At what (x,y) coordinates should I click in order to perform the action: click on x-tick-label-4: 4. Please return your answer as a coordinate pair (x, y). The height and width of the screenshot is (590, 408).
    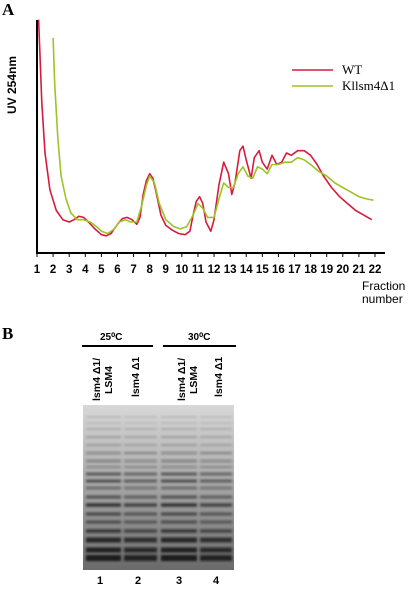
    Looking at the image, I should click on (85, 270).